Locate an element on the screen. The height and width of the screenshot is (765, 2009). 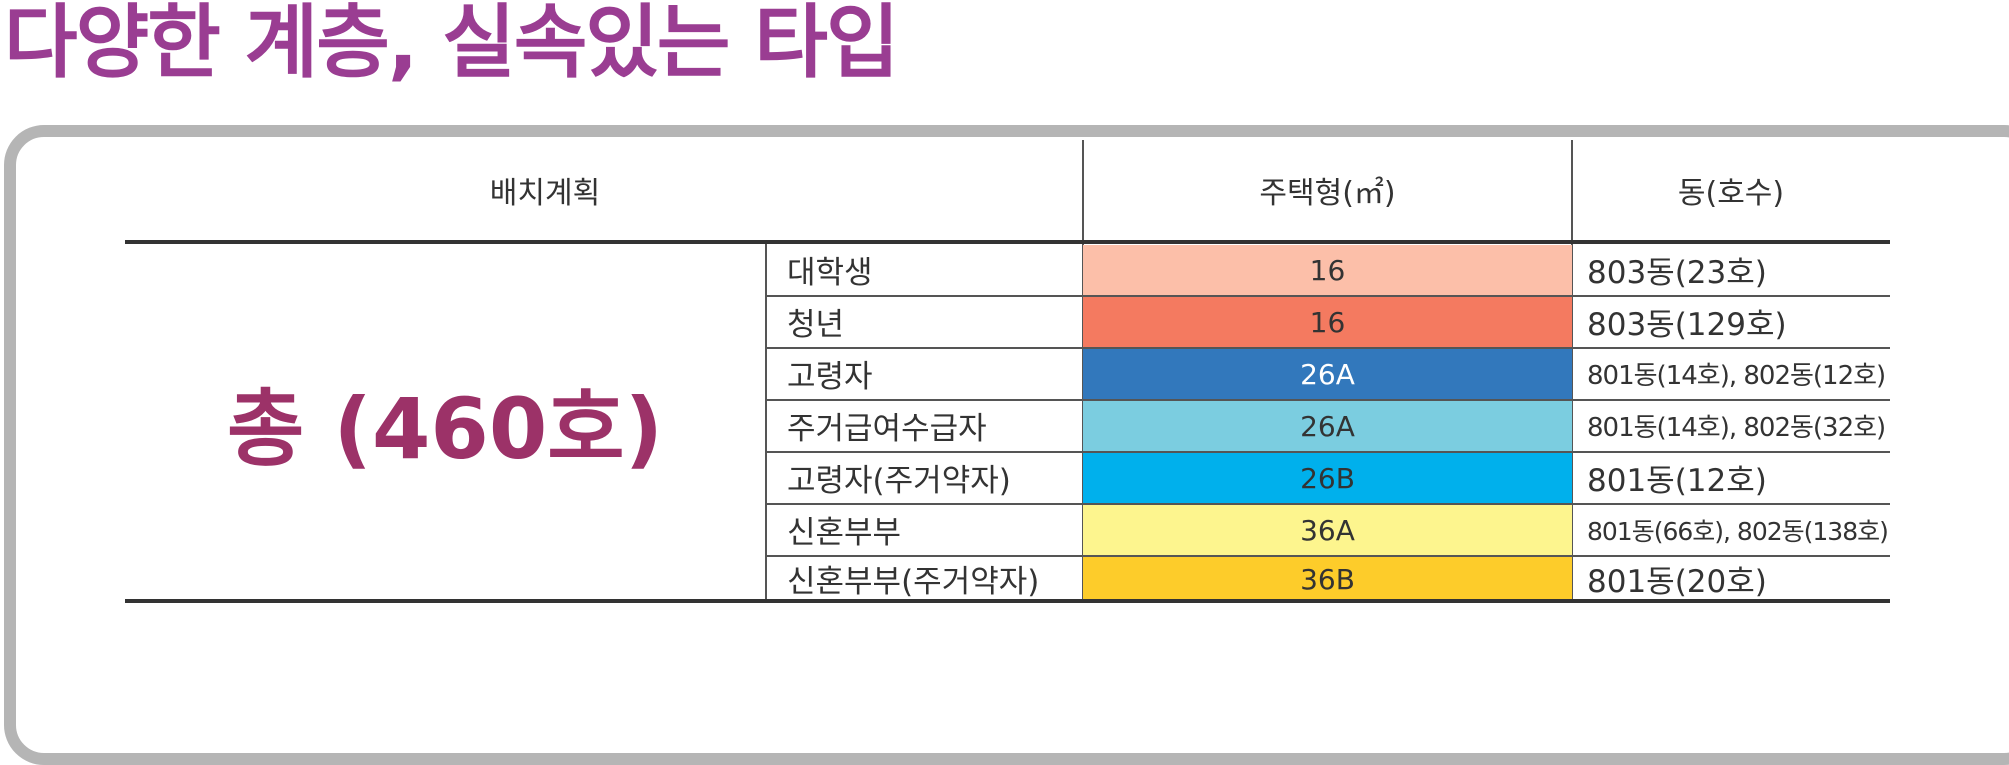
page-title: 다양한 계층, 실속있는 타입 is located at coordinates (452, 44).